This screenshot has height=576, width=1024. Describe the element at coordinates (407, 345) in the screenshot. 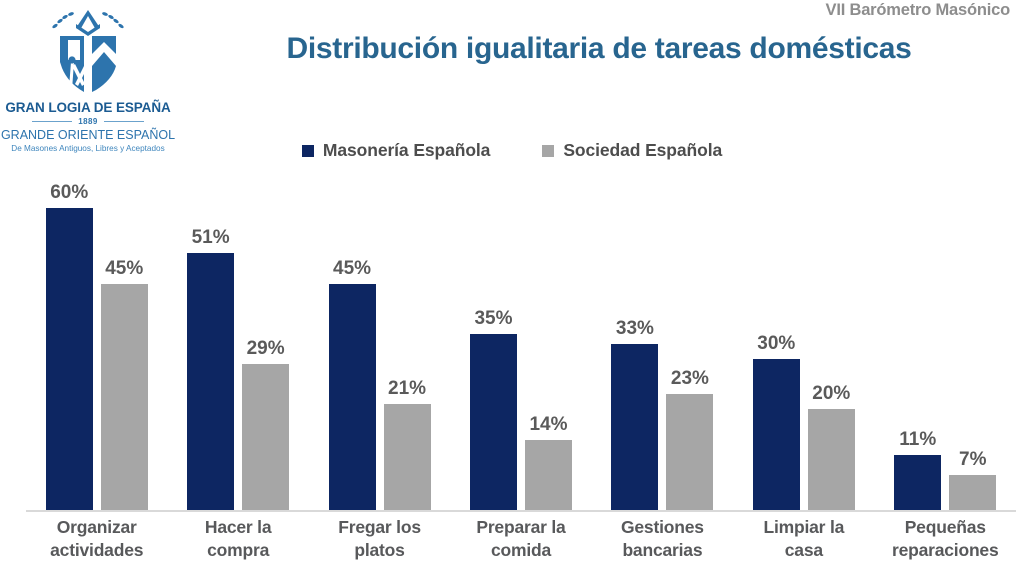

I see `bar-column: 21%` at that location.